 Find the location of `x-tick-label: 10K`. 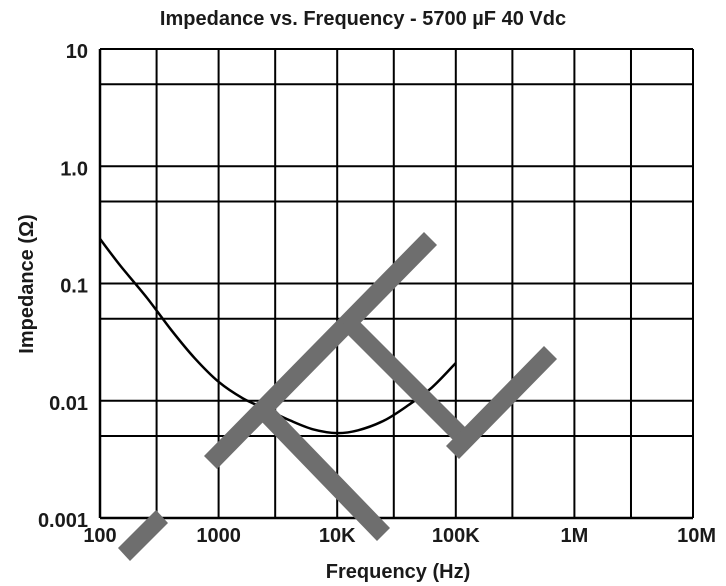

x-tick-label: 10K is located at coordinates (337, 536).